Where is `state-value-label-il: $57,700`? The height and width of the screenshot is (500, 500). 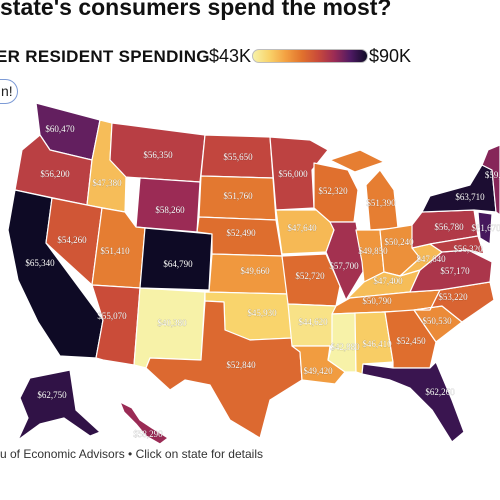
state-value-label-il: $57,700 is located at coordinates (344, 266).